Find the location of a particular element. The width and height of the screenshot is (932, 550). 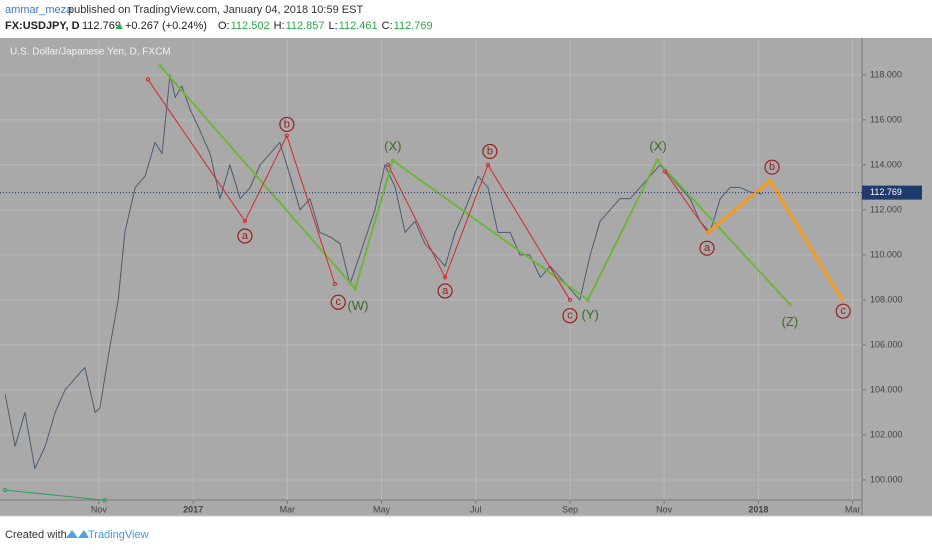

price: 112.769 is located at coordinates (101, 26).